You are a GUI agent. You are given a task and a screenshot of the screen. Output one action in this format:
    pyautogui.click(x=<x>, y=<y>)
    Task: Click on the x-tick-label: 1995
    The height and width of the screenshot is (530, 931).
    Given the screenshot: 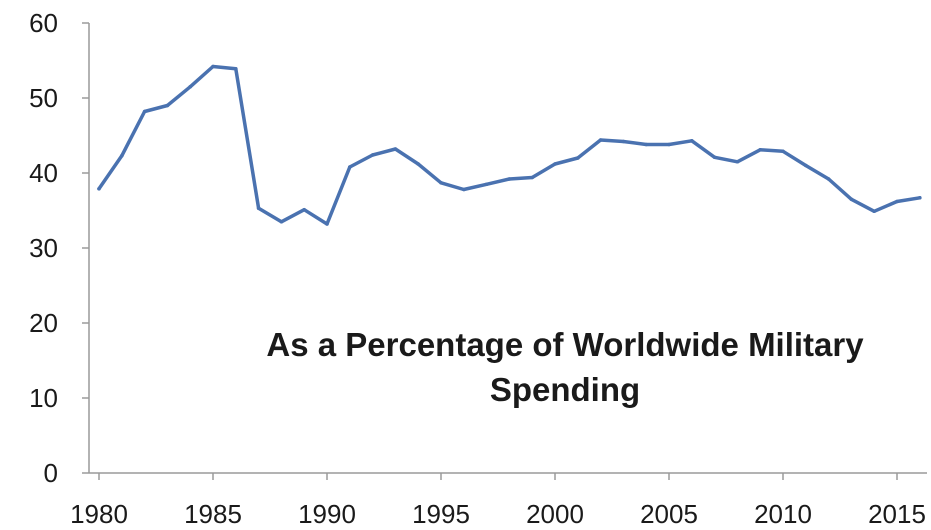 What is the action you would take?
    pyautogui.click(x=441, y=514)
    